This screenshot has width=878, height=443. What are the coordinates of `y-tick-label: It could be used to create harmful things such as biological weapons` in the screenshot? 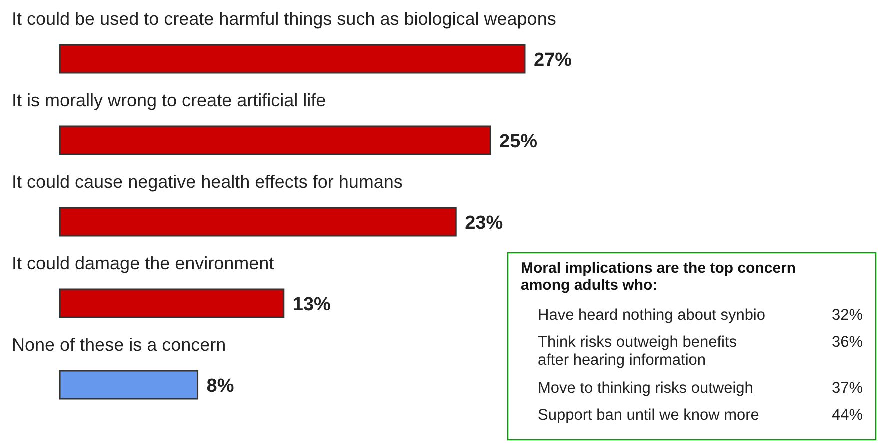 It's located at (284, 19).